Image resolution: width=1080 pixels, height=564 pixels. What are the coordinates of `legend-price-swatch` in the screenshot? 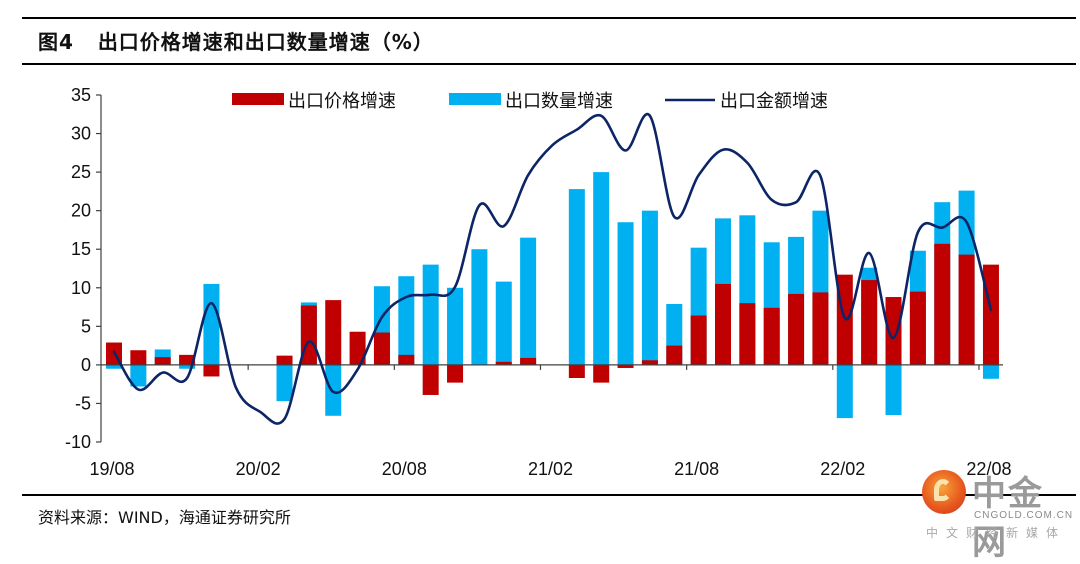 It's located at (258, 99).